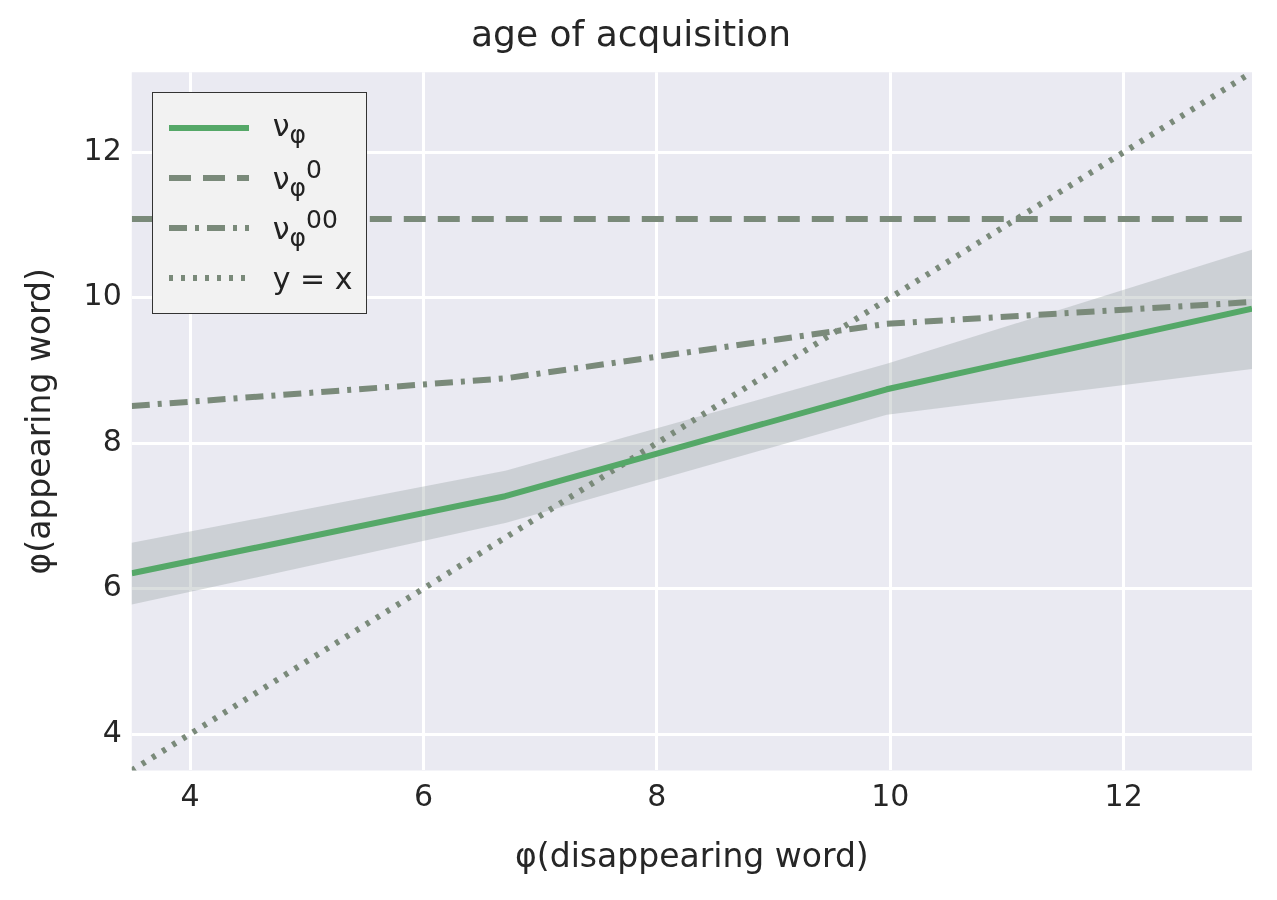 The width and height of the screenshot is (1277, 900). What do you see at coordinates (289, 128) in the screenshot?
I see `legend-label: ν$_{φ}$` at bounding box center [289, 128].